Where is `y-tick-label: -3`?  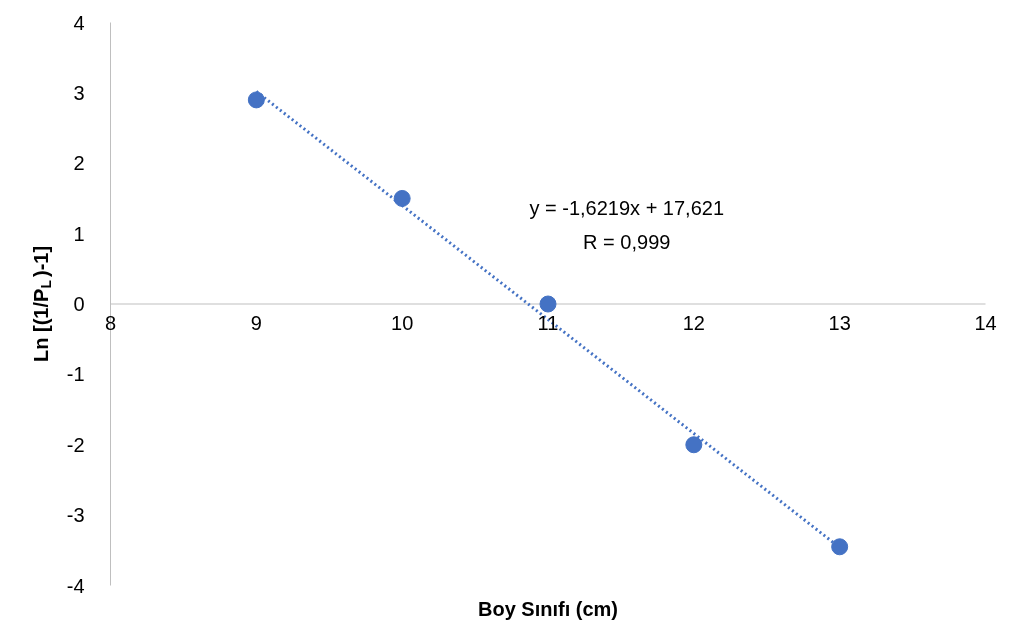 y-tick-label: -3 is located at coordinates (75, 515).